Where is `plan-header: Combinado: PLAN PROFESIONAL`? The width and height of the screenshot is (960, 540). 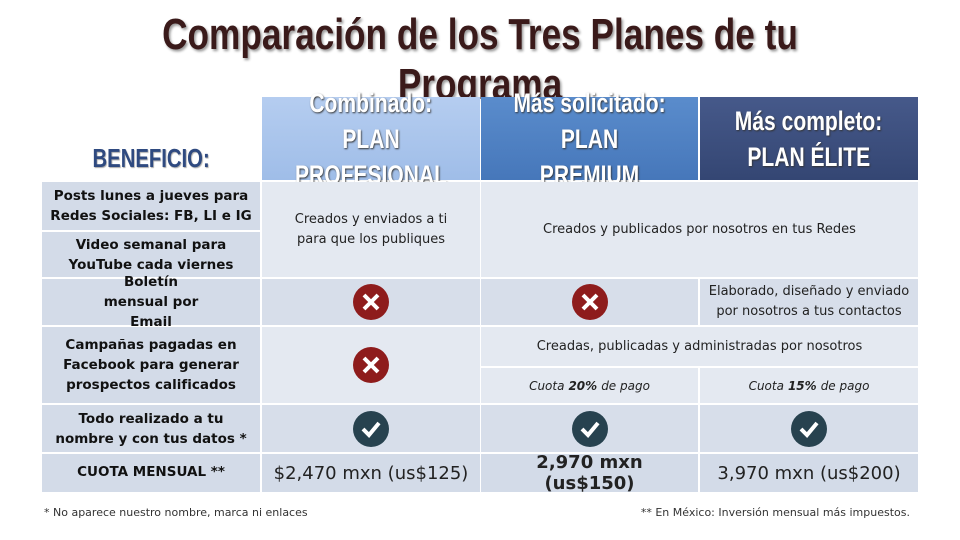 plan-header: Combinado: PLAN PROFESIONAL is located at coordinates (371, 139).